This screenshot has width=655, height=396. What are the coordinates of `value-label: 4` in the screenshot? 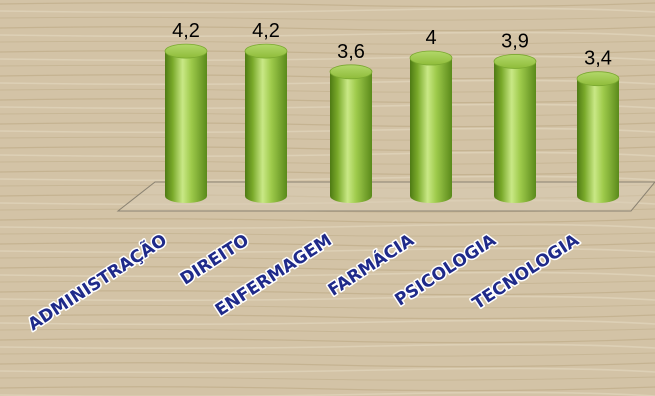 It's located at (430, 38).